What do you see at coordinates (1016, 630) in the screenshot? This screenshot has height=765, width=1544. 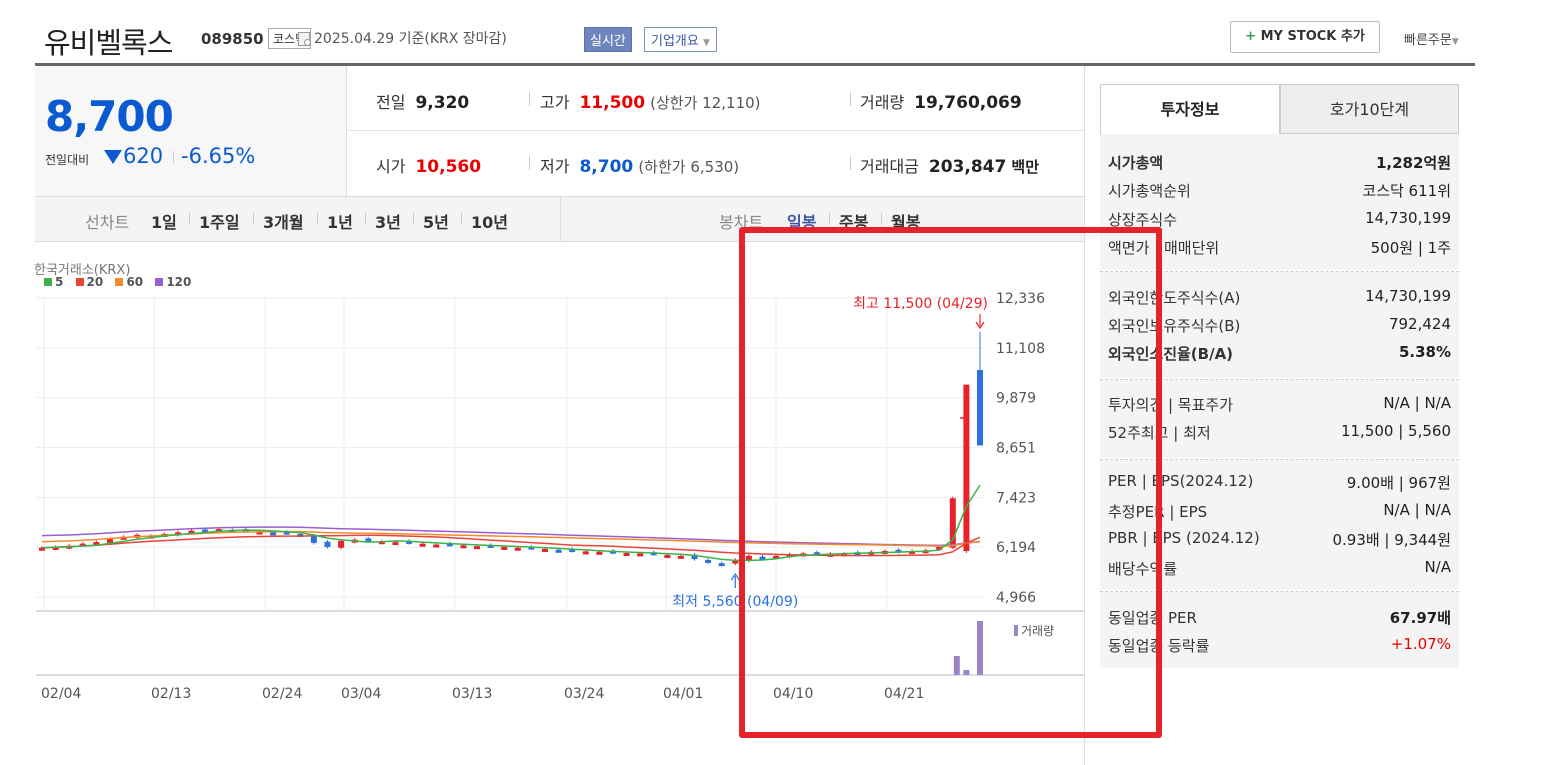 I see `volume-legend-swatch` at bounding box center [1016, 630].